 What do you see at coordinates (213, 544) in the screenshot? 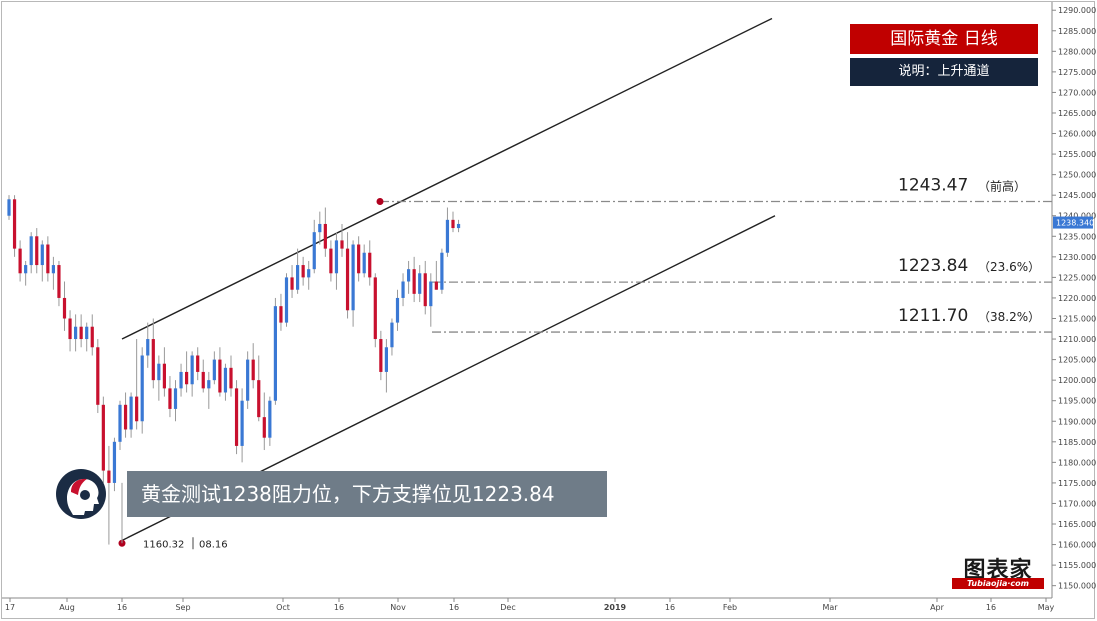
I see `low-point-date-label: 08.16` at bounding box center [213, 544].